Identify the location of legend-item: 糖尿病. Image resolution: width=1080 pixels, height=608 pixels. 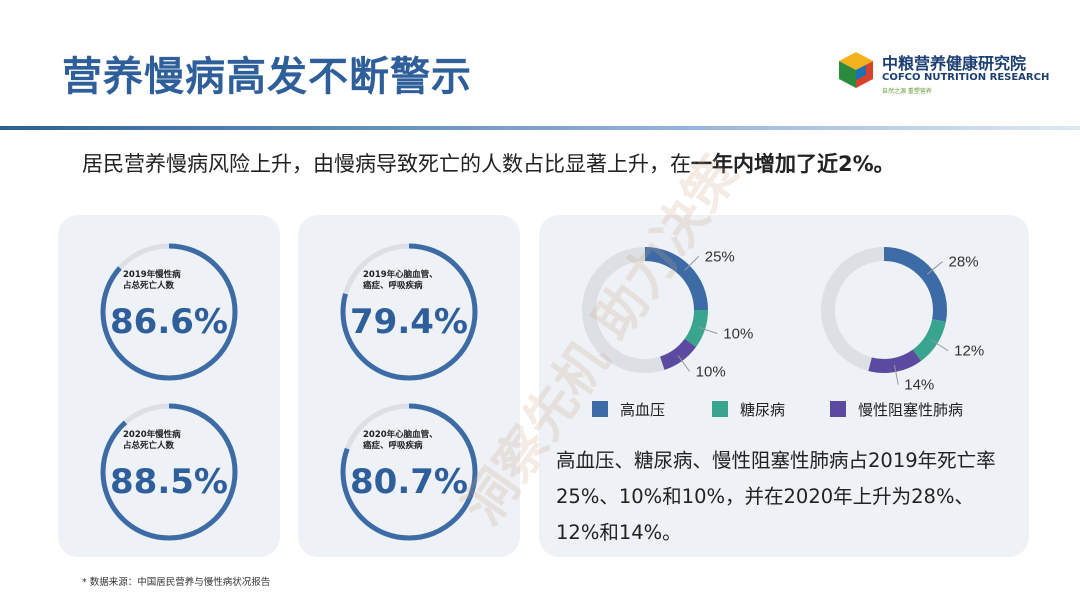
(748, 409).